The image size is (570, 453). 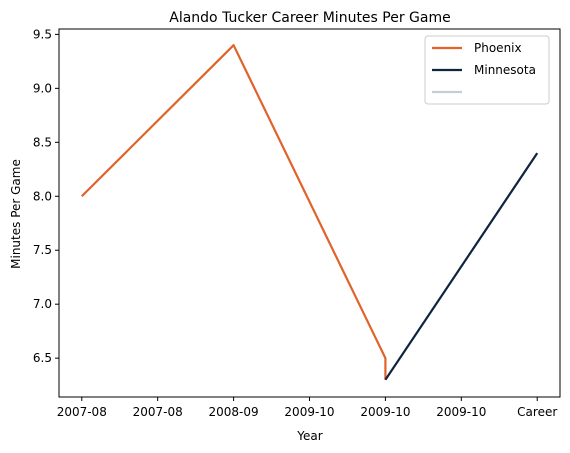 What do you see at coordinates (309, 18) in the screenshot?
I see `chart-title: Alando Tucker Career Minutes Per Game` at bounding box center [309, 18].